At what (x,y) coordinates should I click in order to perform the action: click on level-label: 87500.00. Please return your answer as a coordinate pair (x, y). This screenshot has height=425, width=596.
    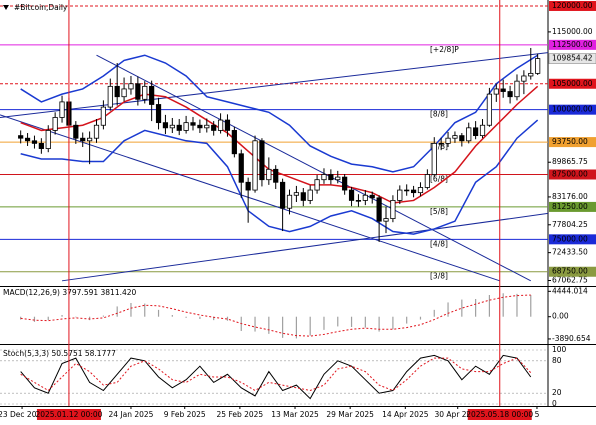
    Looking at the image, I should click on (570, 174).